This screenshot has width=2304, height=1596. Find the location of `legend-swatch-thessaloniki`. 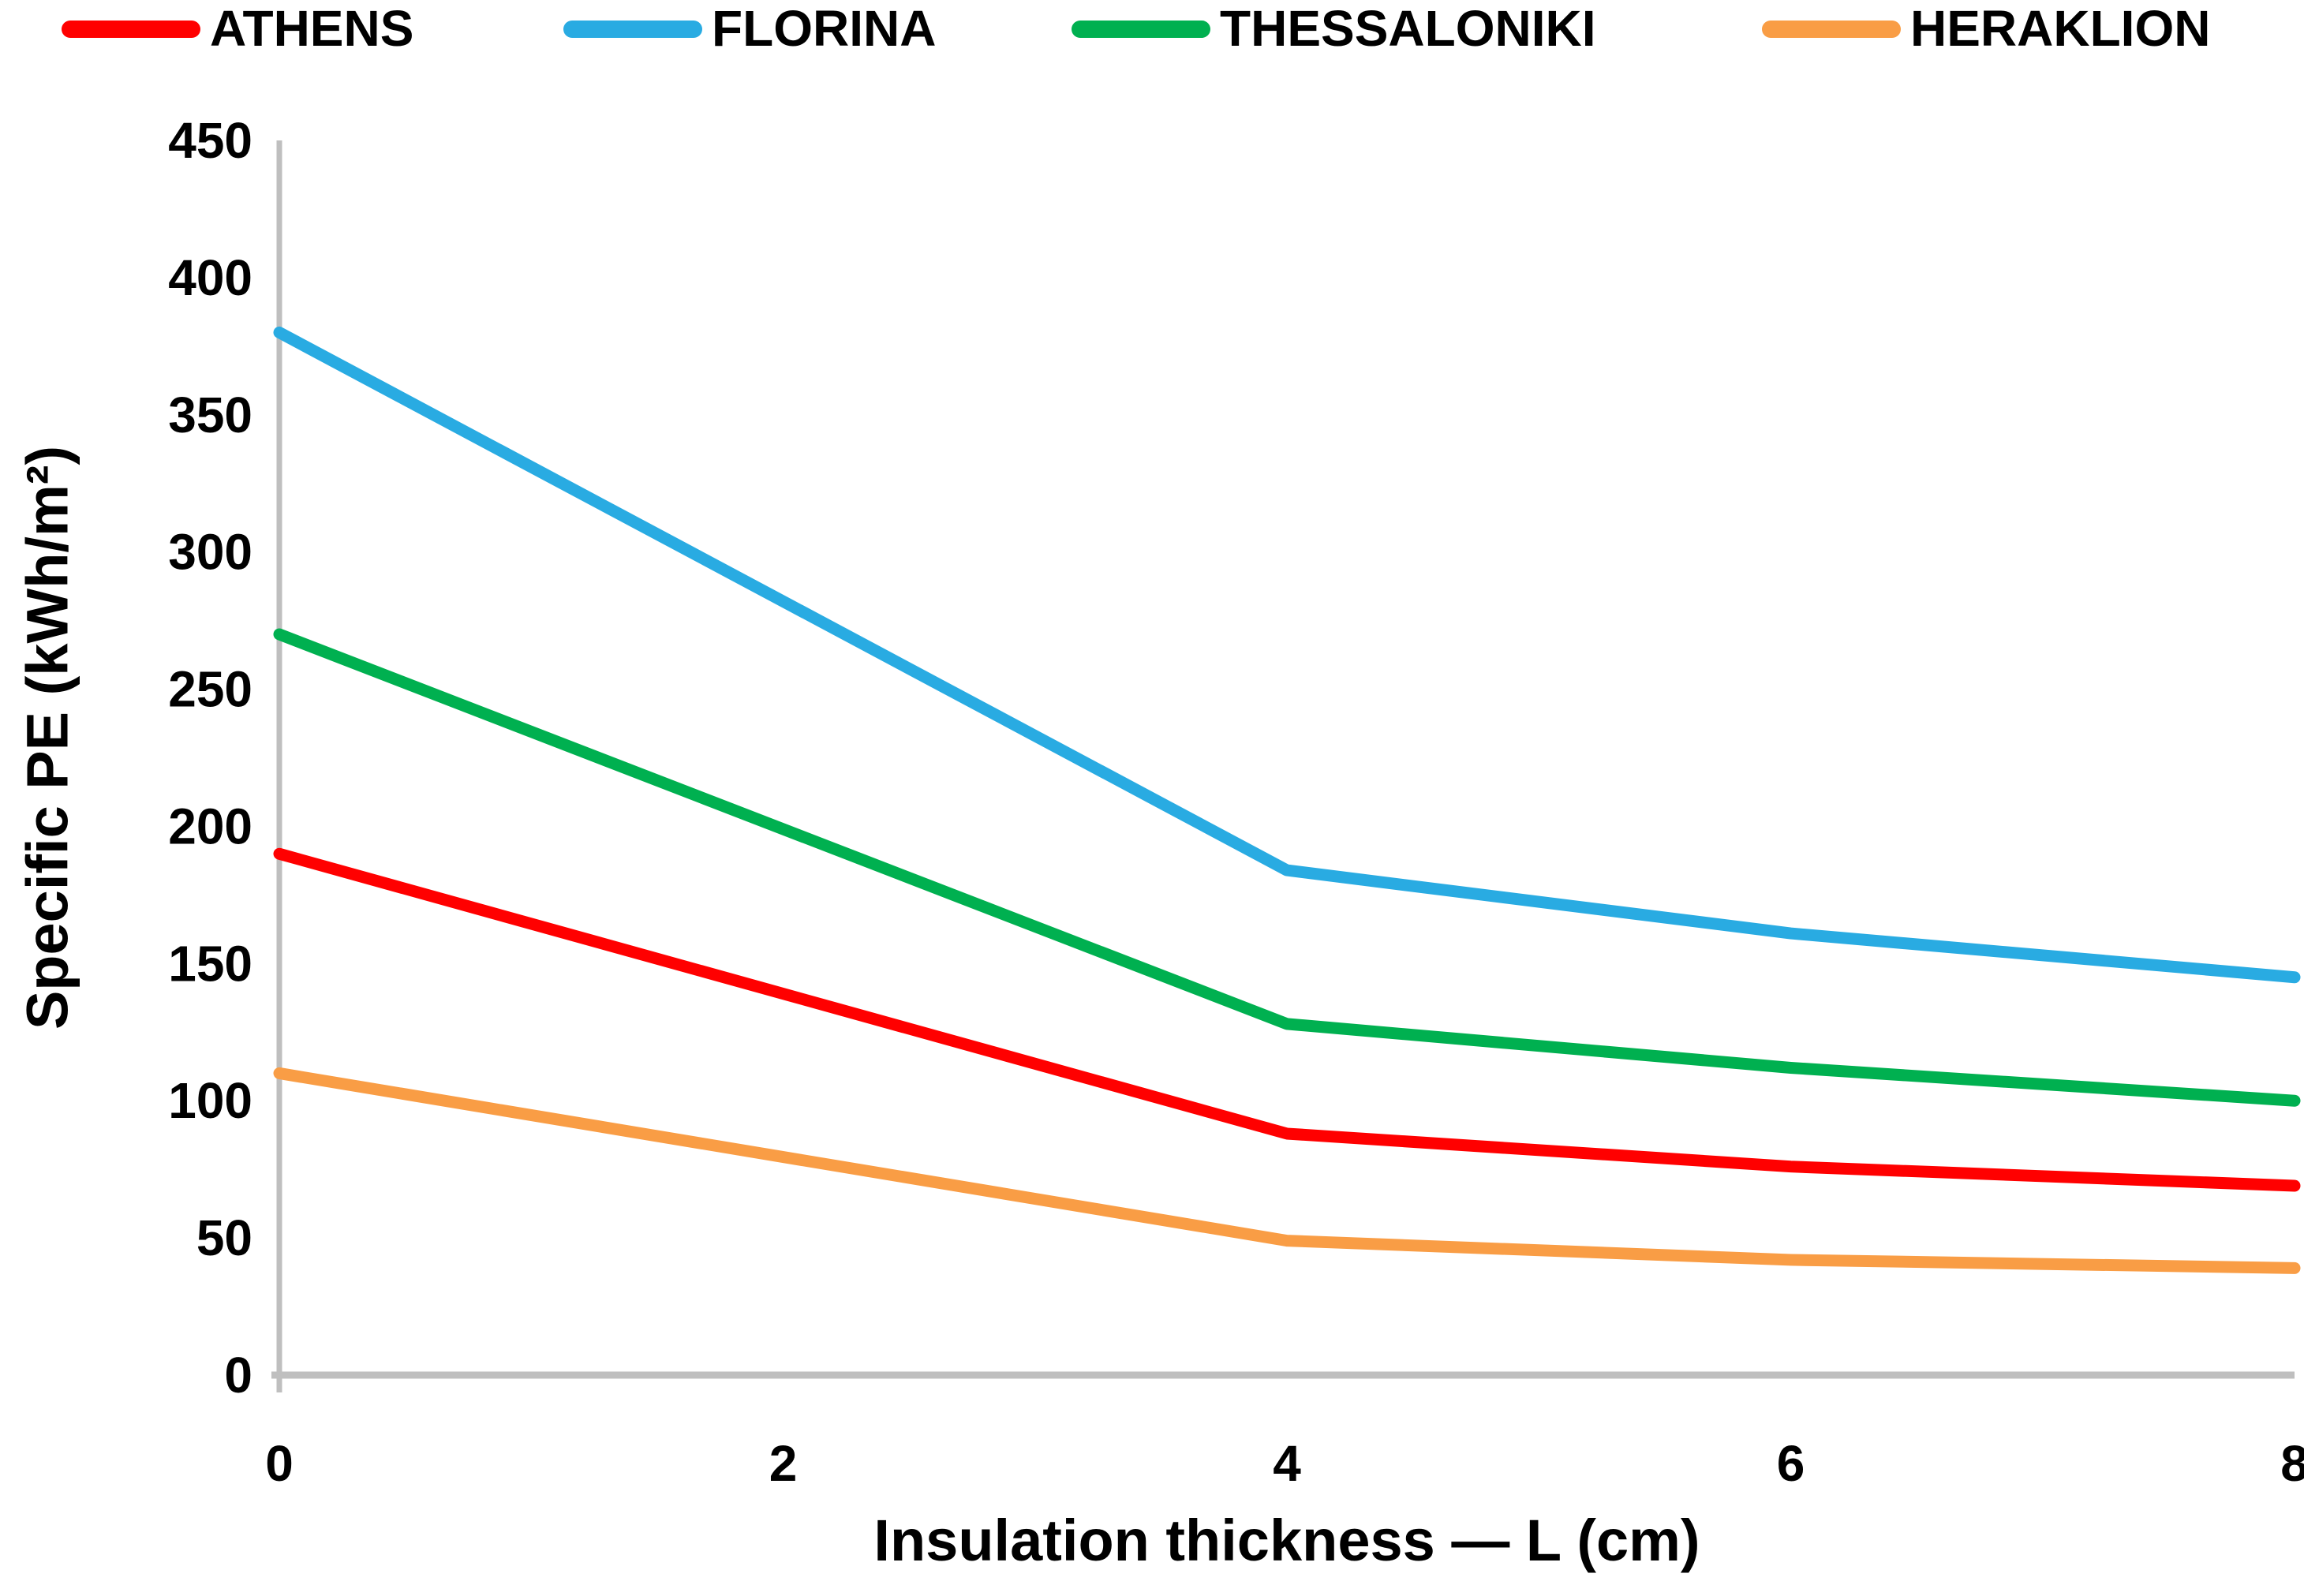

legend-swatch-thessaloniki is located at coordinates (1141, 29).